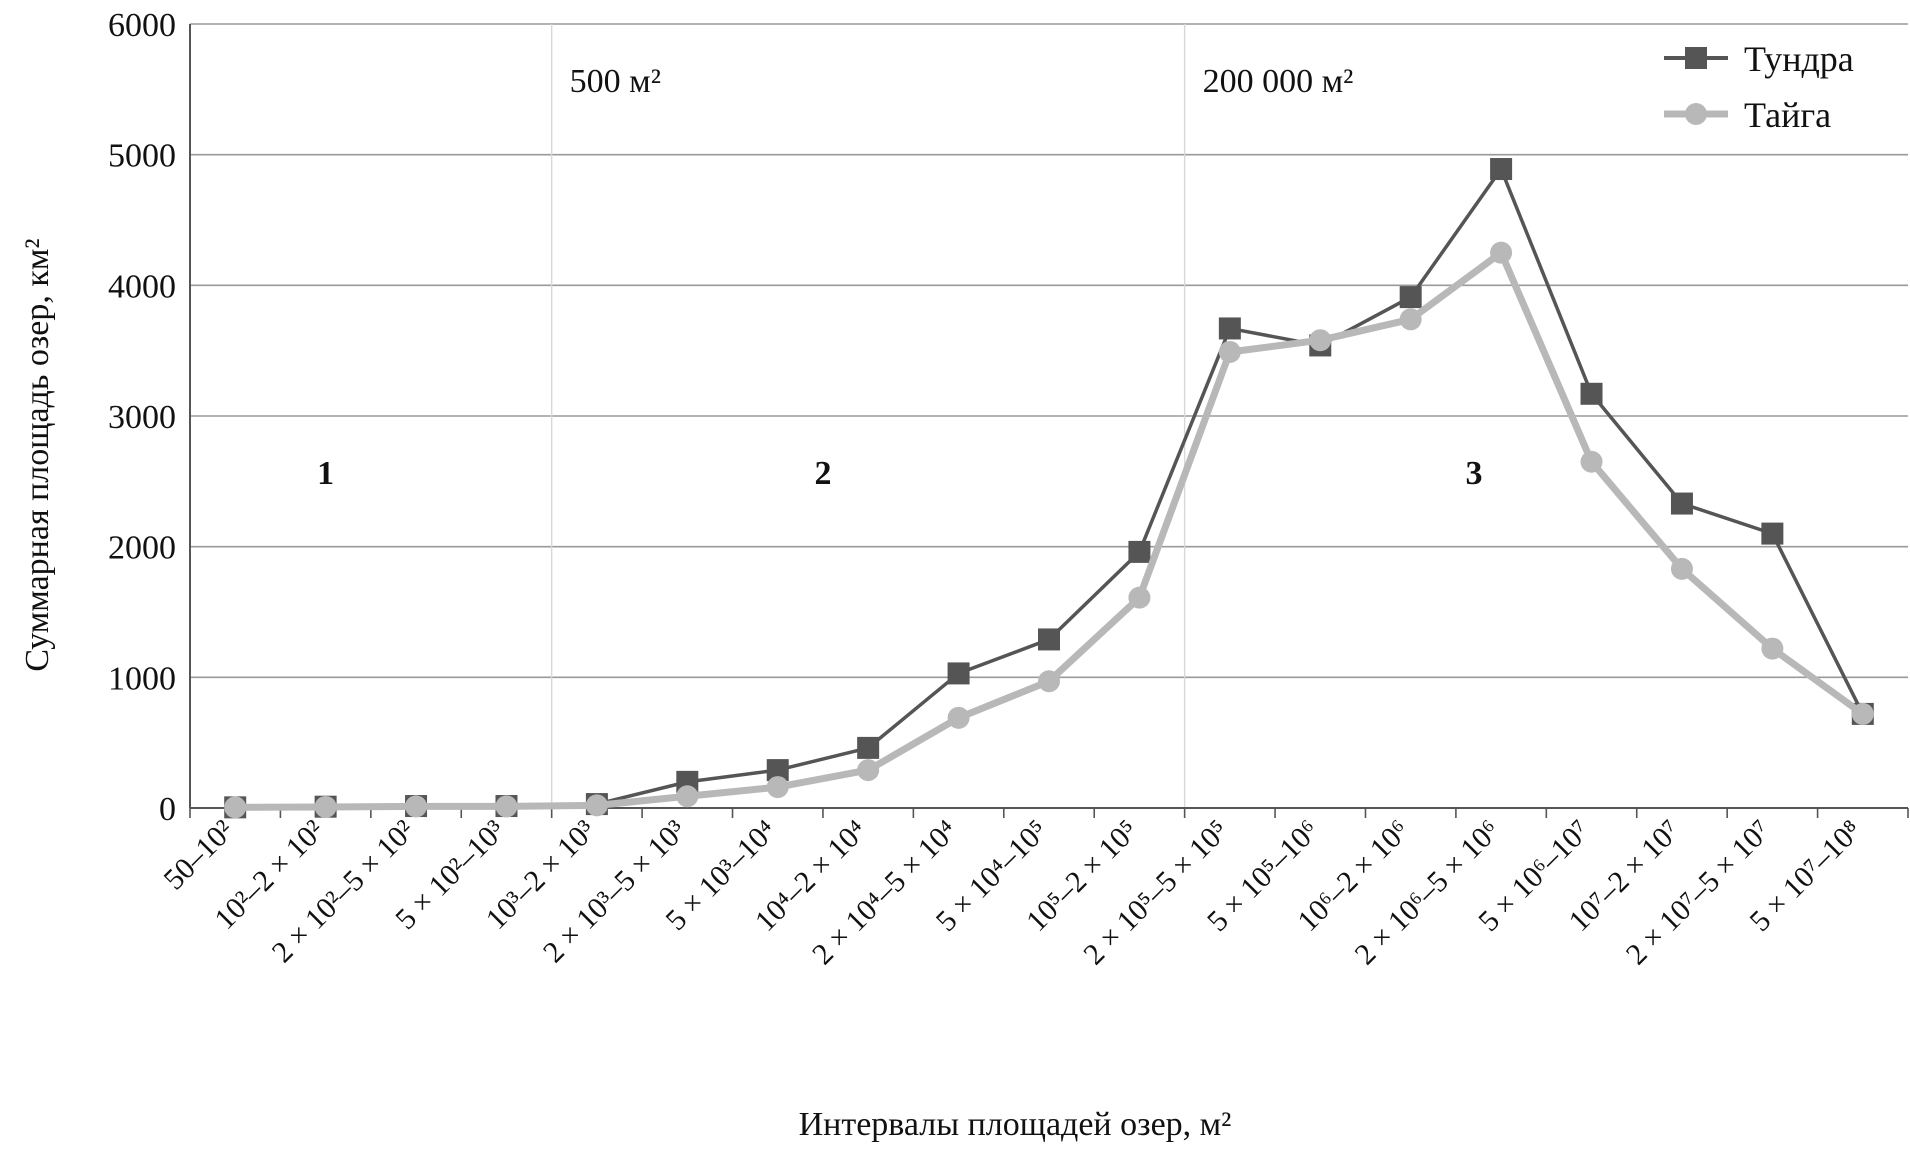 The width and height of the screenshot is (1910, 1151). What do you see at coordinates (37, 454) in the screenshot?
I see `y-axis-title: Суммарная площадь озер, км²` at bounding box center [37, 454].